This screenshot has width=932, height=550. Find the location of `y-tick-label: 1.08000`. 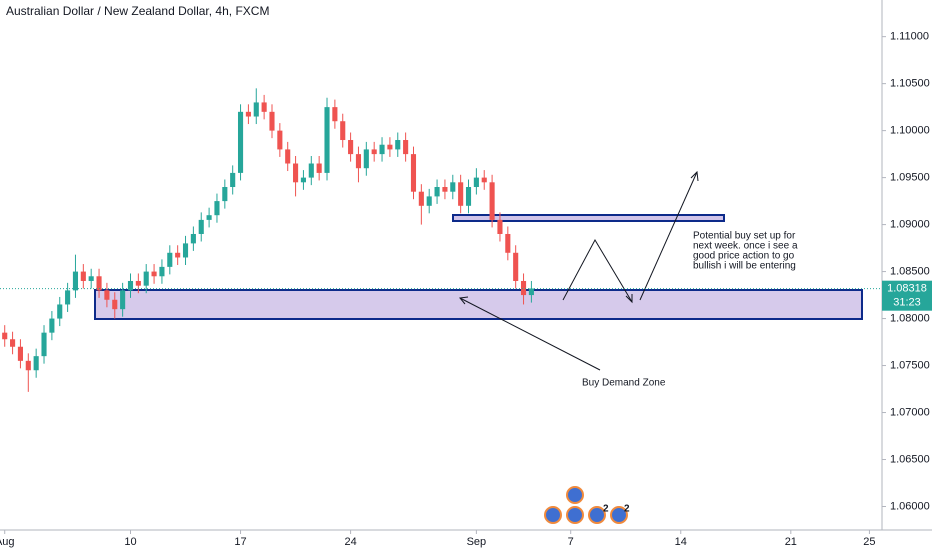

y-tick-label: 1.08000 is located at coordinates (910, 318).